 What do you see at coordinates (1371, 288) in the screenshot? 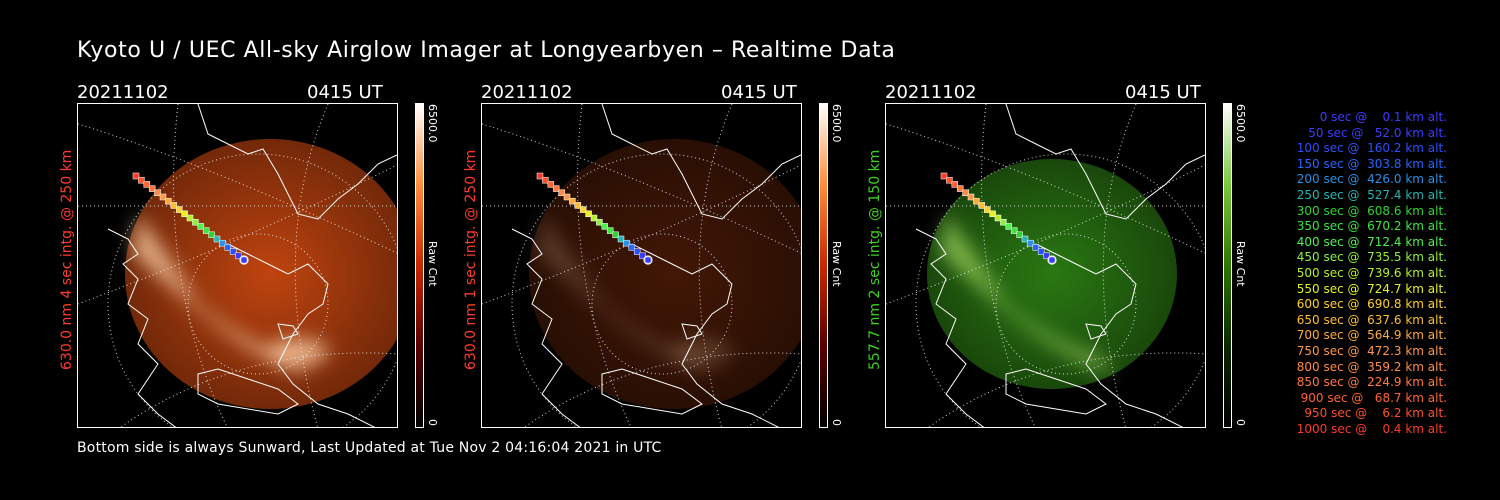
I see `legend-entry: 550 sec @ 724.7 km alt.` at bounding box center [1371, 288].